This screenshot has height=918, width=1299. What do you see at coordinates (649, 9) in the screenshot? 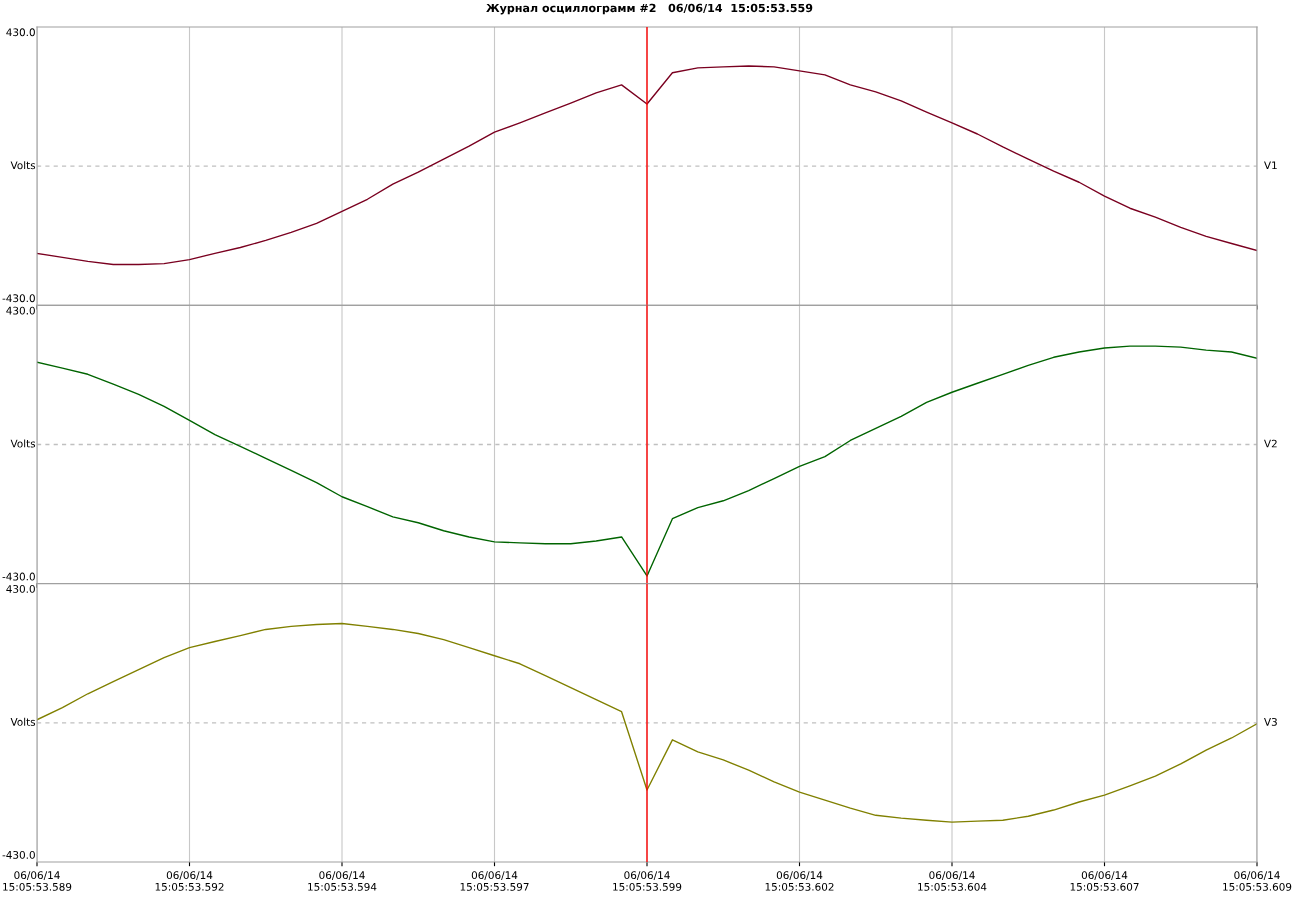
I see `chart-title: Журнал осциллограмм #2 06/06/14 15:05:53.559` at bounding box center [649, 9].